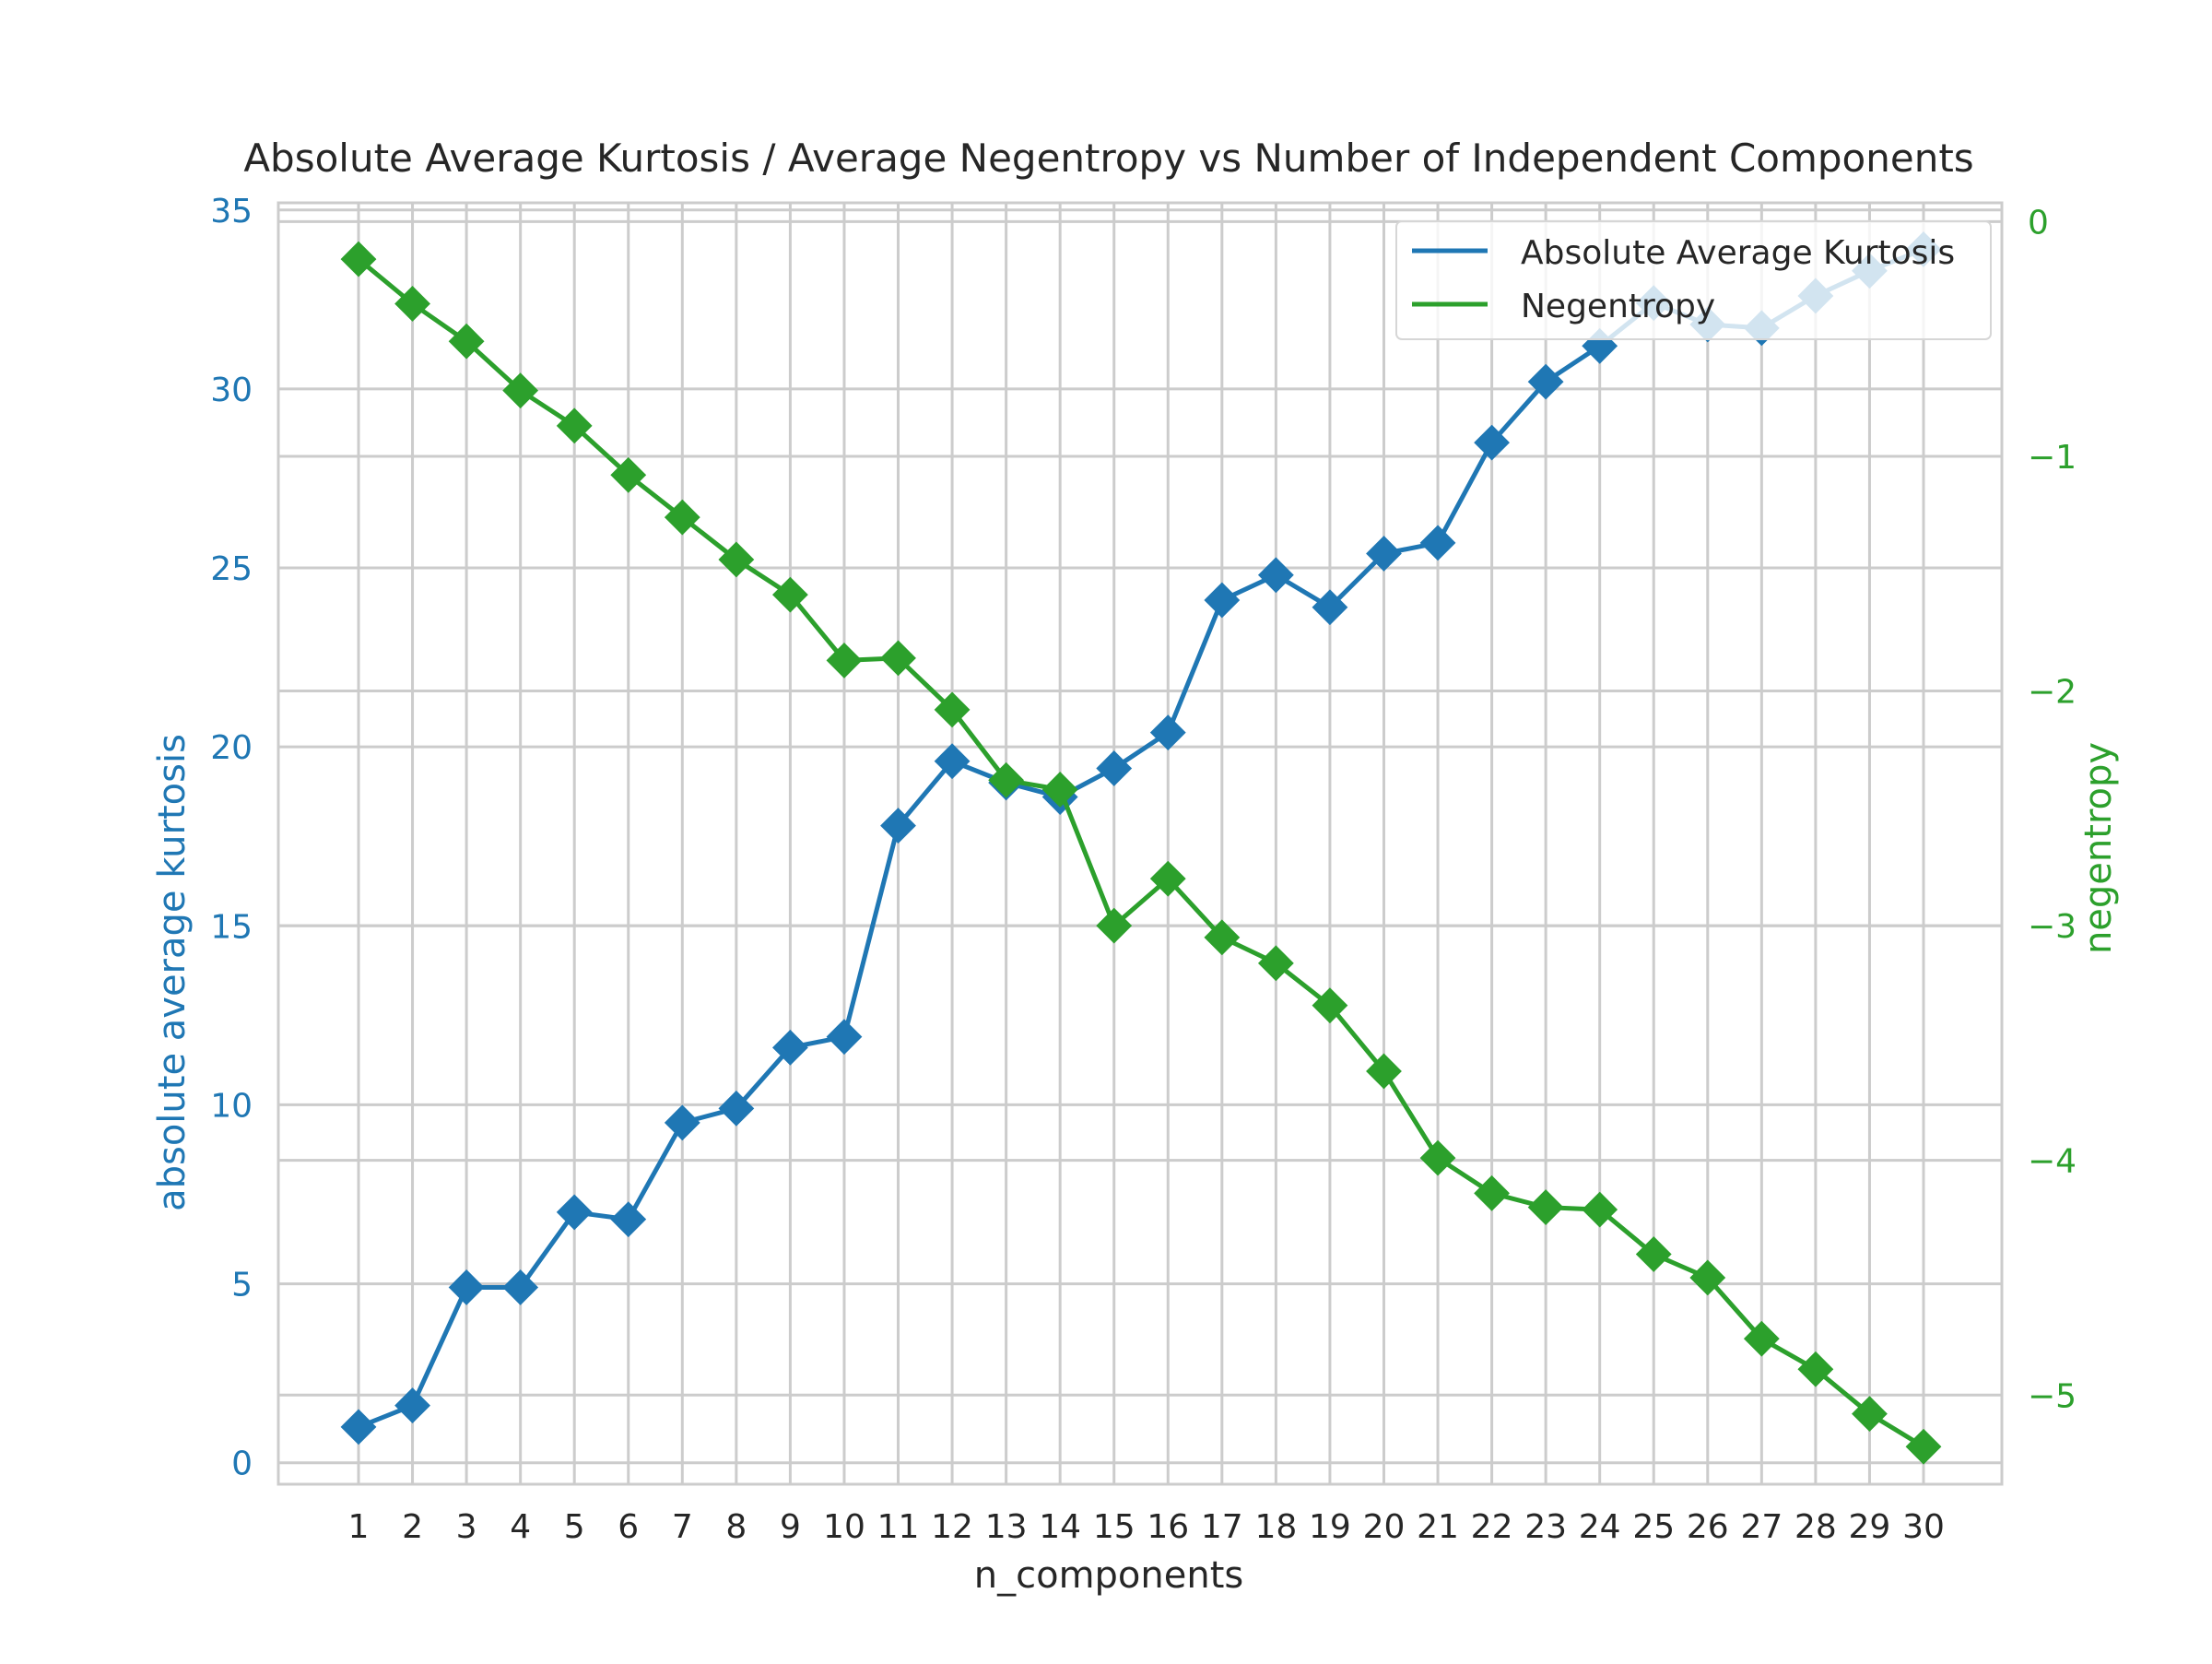  I want to click on legend-label-kurtosis: Absolute Average Kurtosis, so click(1738, 253).